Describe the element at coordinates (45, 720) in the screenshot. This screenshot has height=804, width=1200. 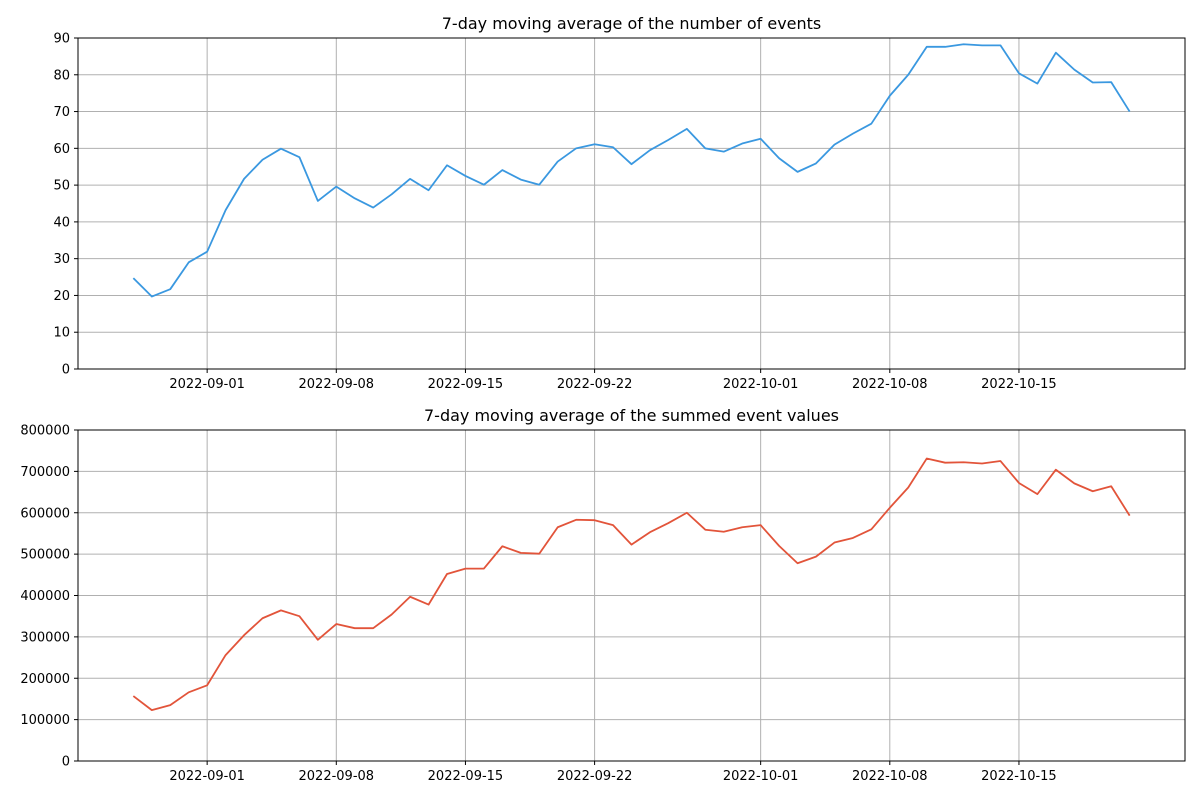
I see `y-tick-label: 100000` at that location.